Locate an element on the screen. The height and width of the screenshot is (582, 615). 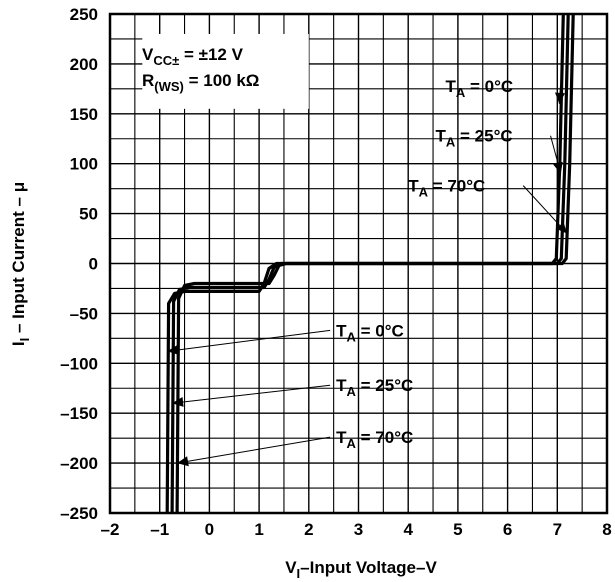
x-tick-label: 0 is located at coordinates (209, 529).